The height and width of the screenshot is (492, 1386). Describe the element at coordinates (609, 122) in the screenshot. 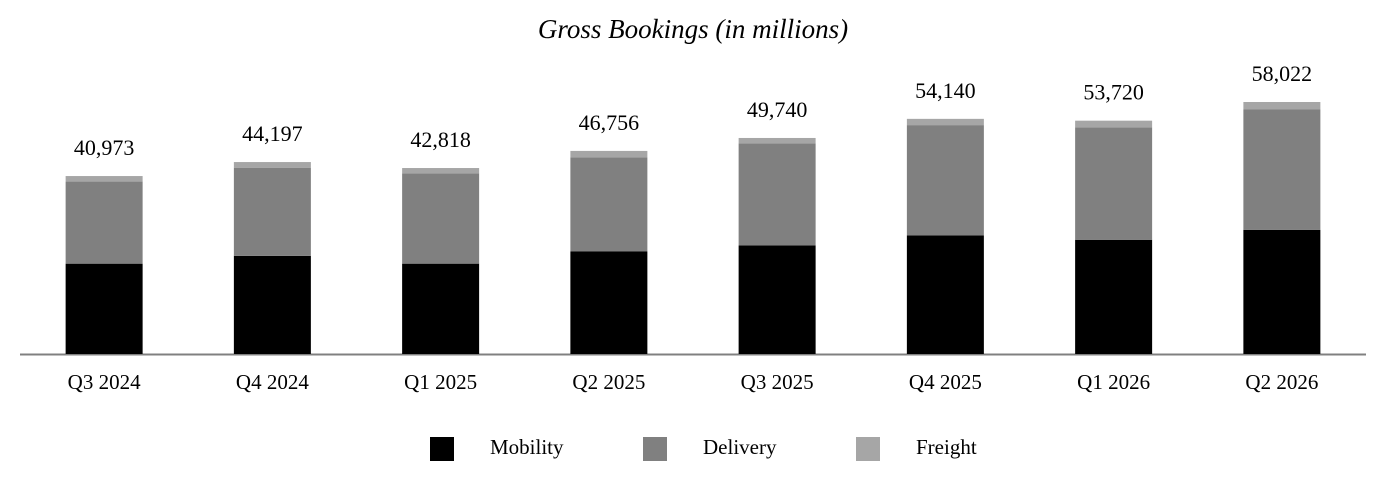

I see `total-label: 46,756` at that location.